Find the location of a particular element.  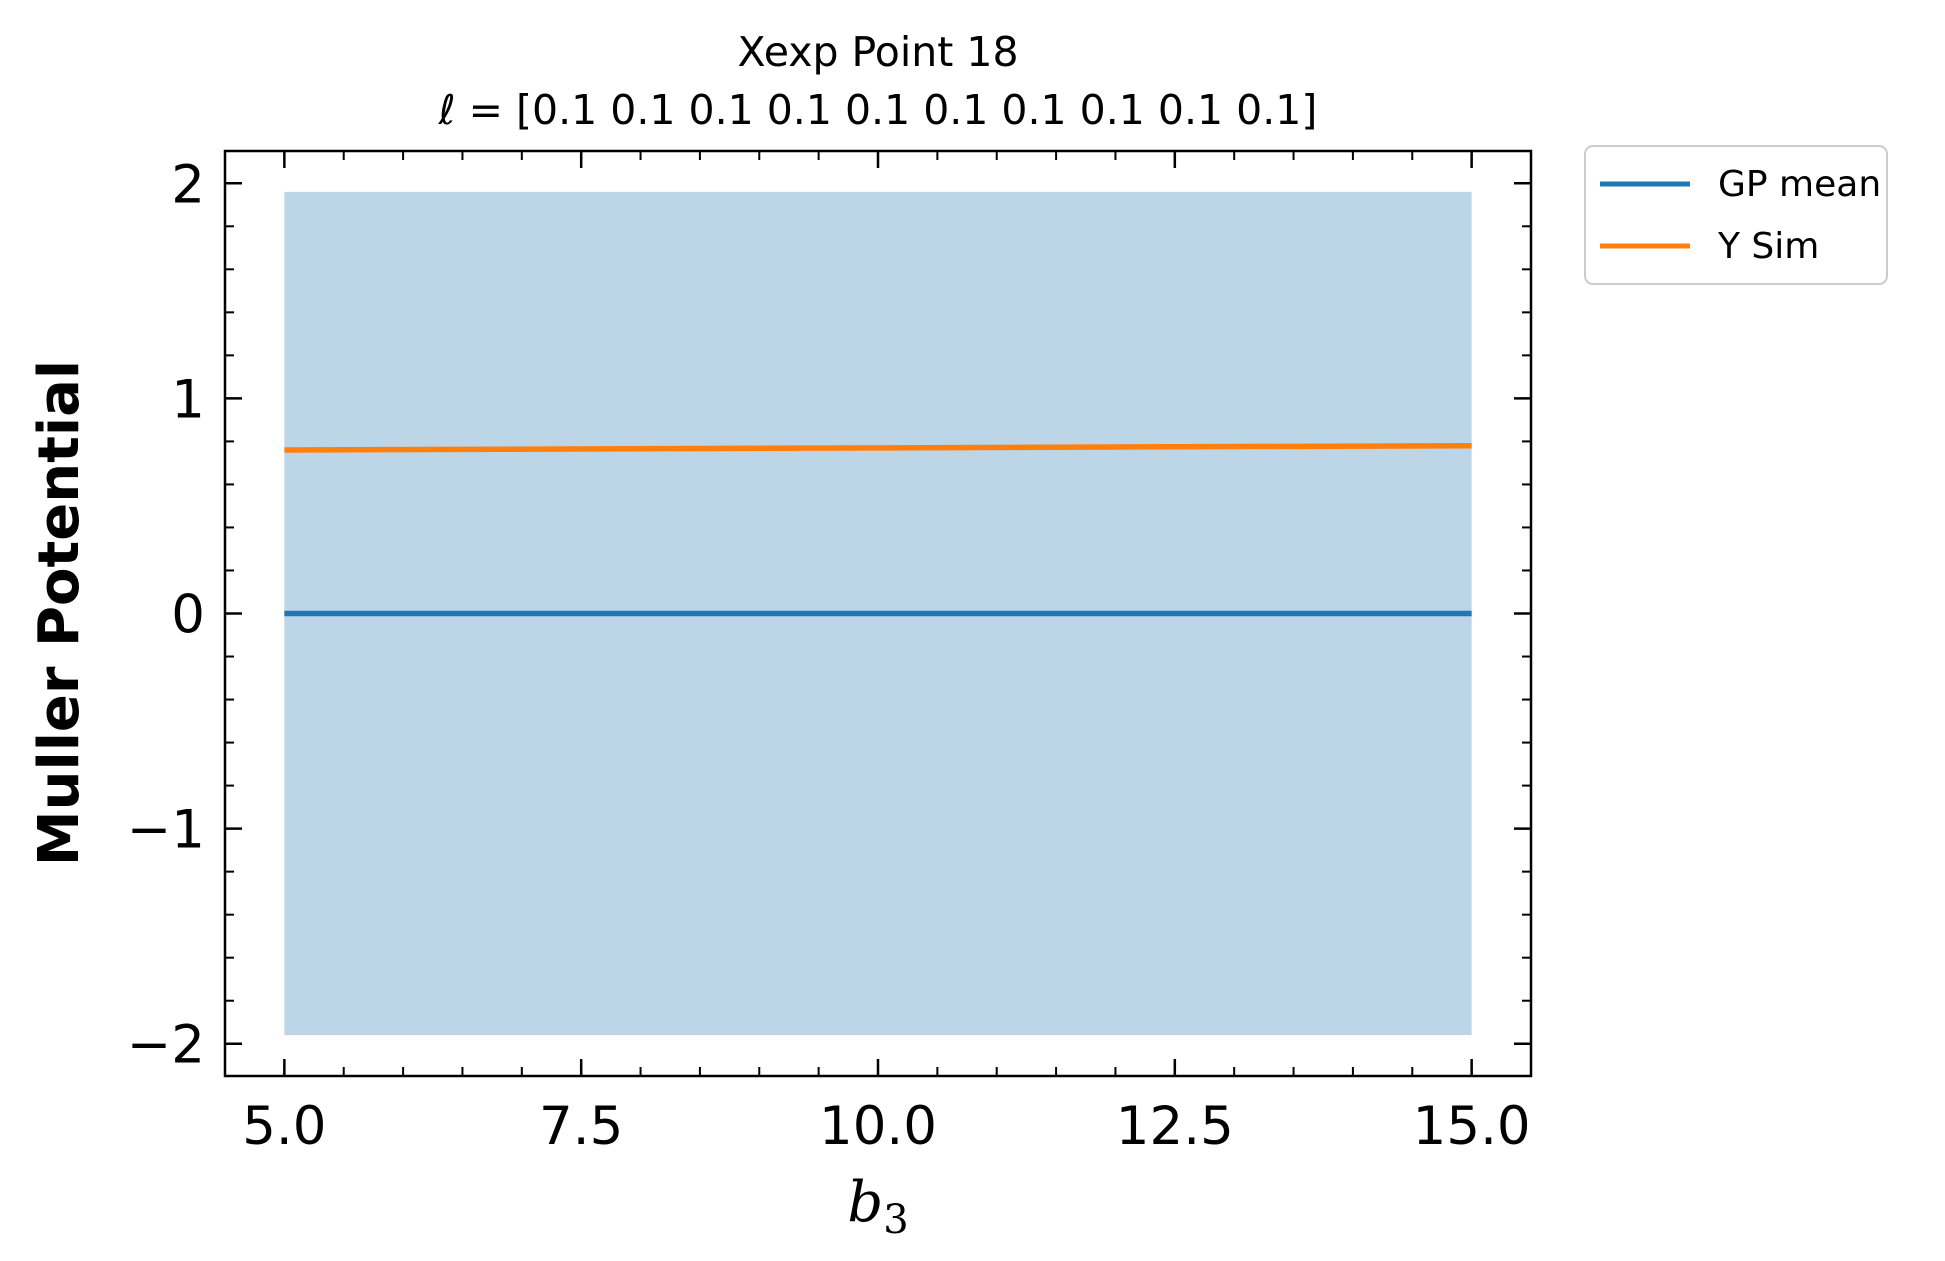

y-tick-label: 1 is located at coordinates (188, 399).